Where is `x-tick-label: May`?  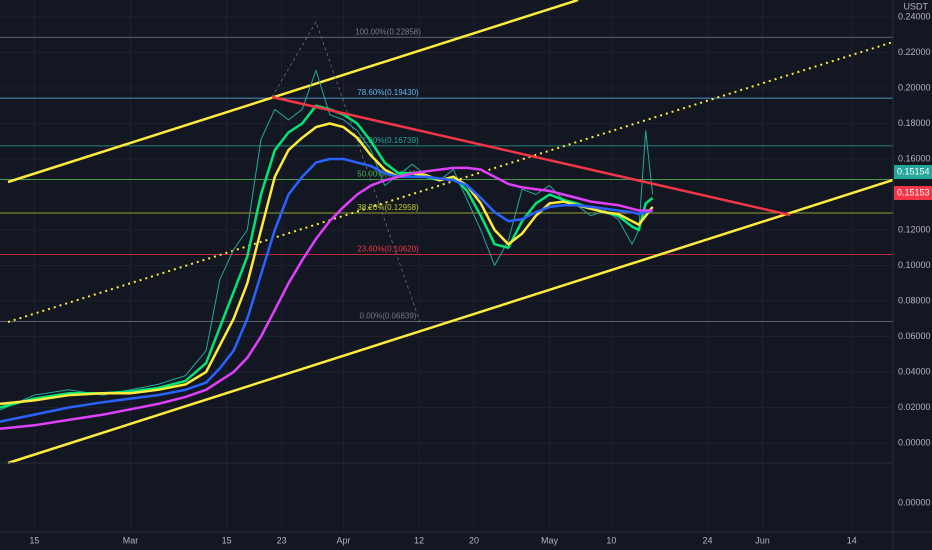 x-tick-label: May is located at coordinates (550, 540).